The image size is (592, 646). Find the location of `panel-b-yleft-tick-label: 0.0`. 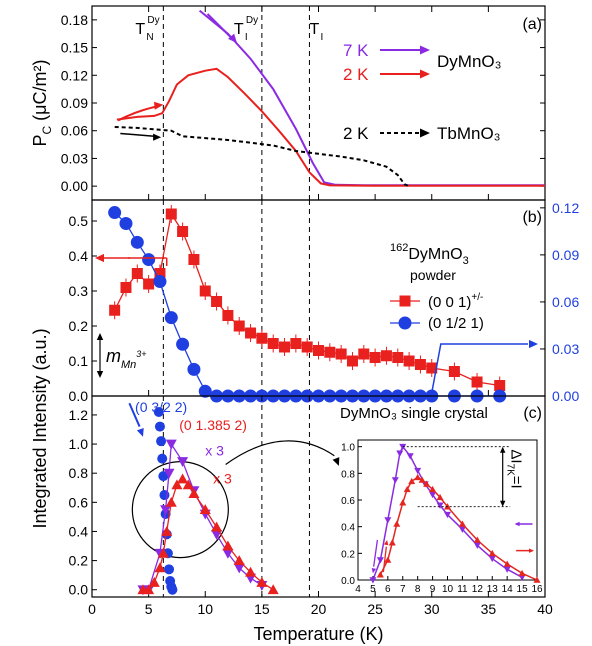

panel-b-yleft-tick-label: 0.0 is located at coordinates (79, 396).